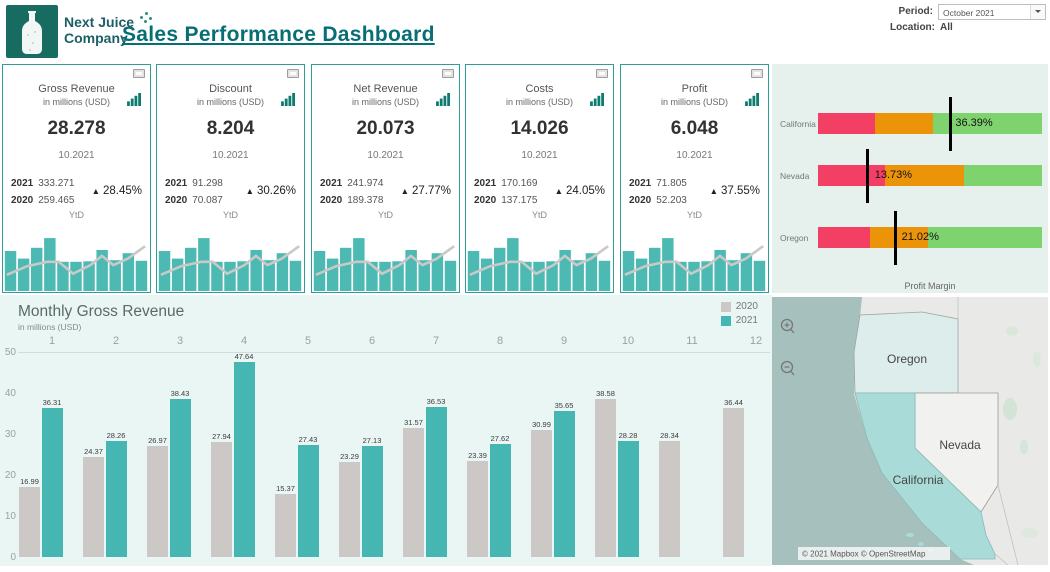  Describe the element at coordinates (541, 424) in the screenshot. I see `bar-value-label: 30.99` at that location.